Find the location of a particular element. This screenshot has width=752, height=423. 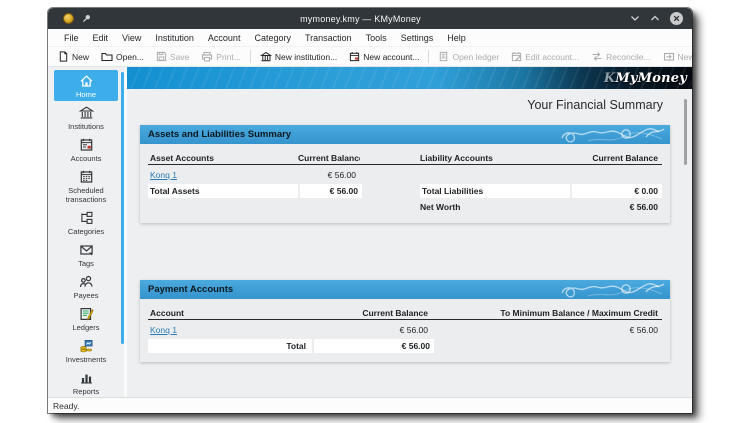

minimize-button is located at coordinates (635, 18).